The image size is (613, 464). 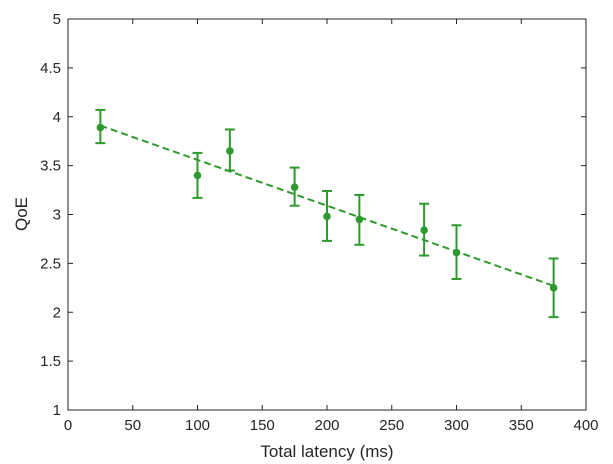 What do you see at coordinates (456, 425) in the screenshot?
I see `x-tick-label: 300` at bounding box center [456, 425].